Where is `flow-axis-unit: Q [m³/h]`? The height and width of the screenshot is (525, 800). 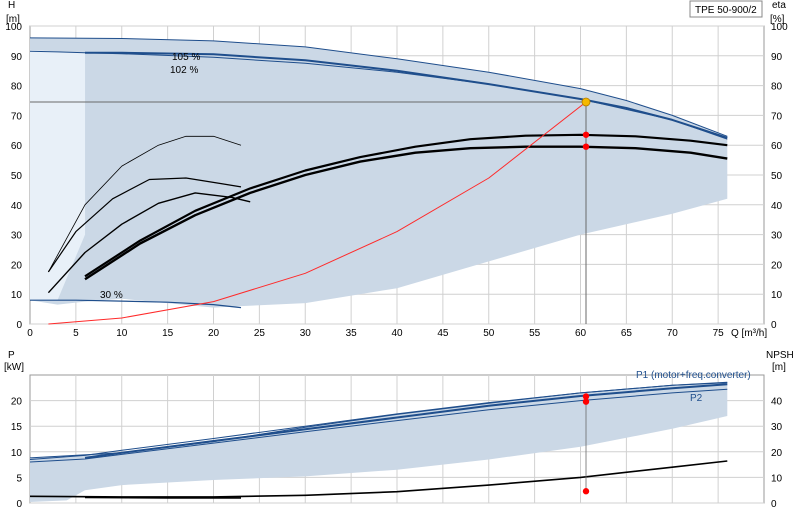
flow-axis-unit: Q [m³/h] is located at coordinates (749, 333).